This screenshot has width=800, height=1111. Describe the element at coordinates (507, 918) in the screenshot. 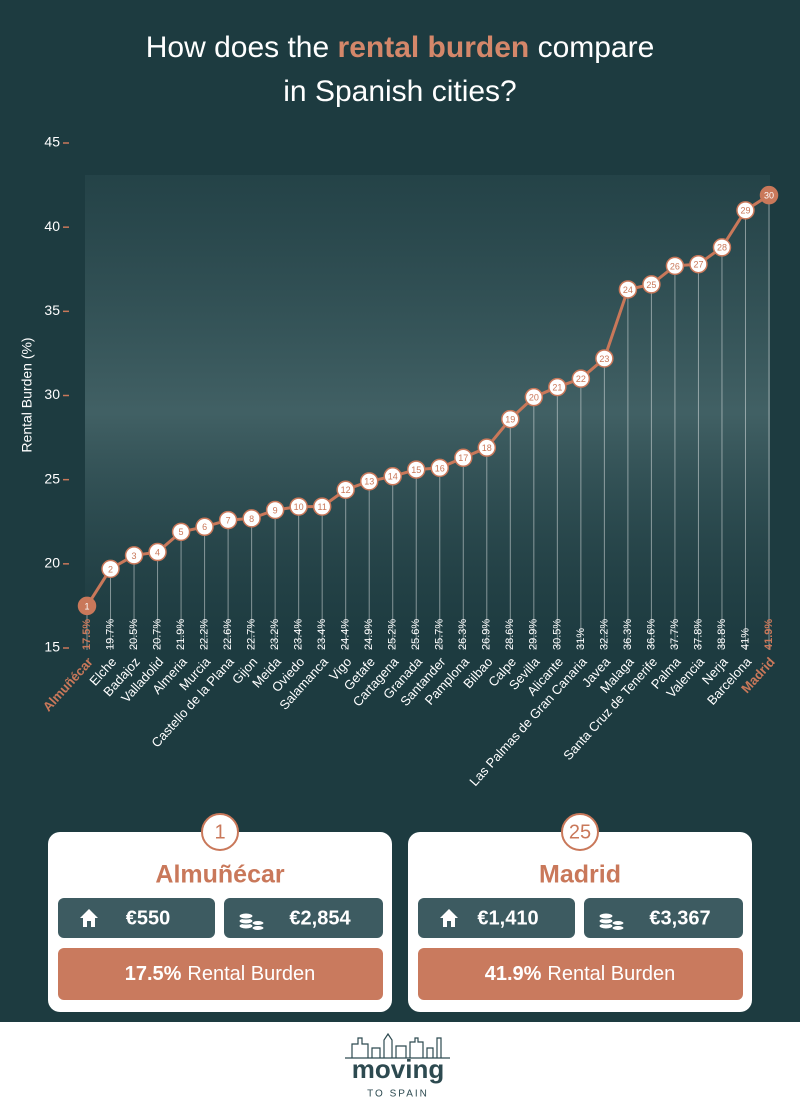

I see `rent-value: €1,410` at that location.